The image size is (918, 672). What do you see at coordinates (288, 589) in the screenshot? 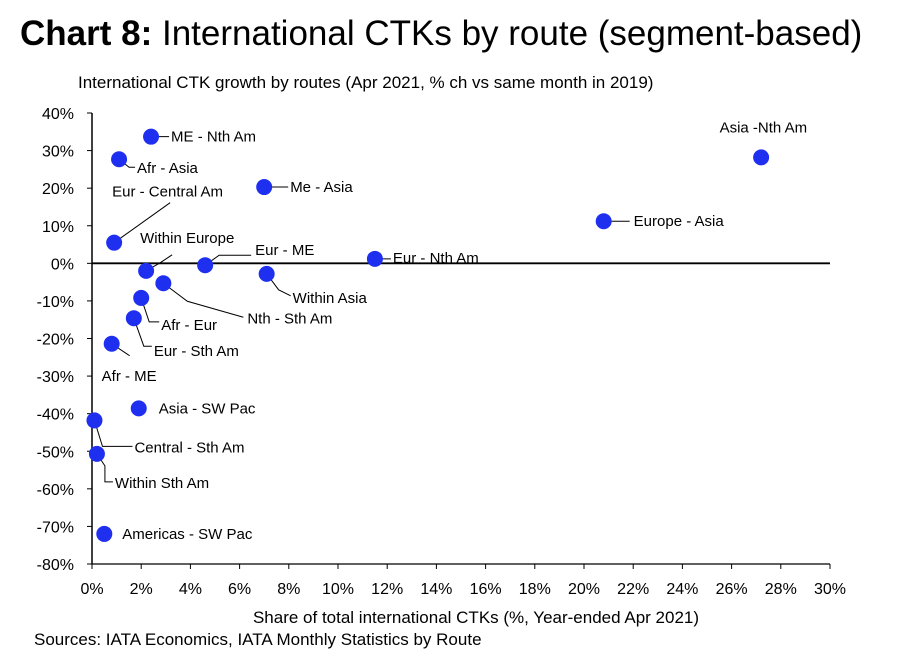
I see `x-tick-label: 8%` at bounding box center [288, 589].